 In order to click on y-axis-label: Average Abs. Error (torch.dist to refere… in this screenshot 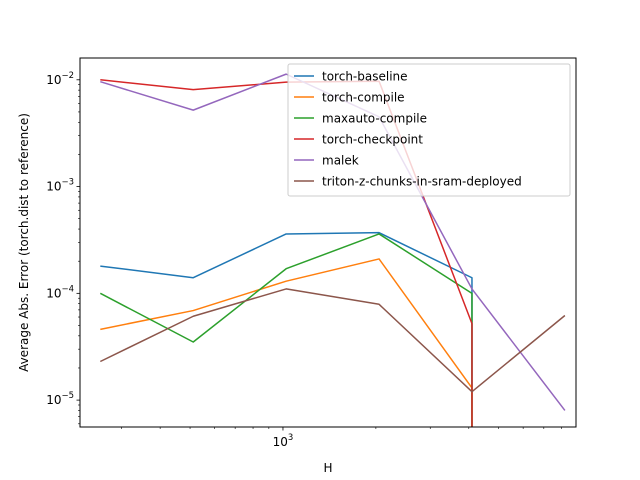, I will do `click(24, 242)`.